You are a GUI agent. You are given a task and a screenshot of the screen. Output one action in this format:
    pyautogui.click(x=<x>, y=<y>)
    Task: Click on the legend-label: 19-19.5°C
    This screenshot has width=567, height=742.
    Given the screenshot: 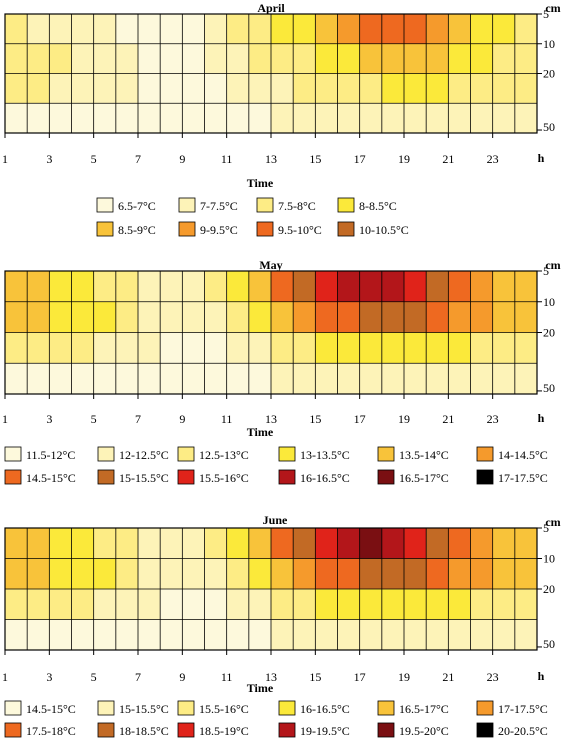 What is the action you would take?
    pyautogui.click(x=325, y=731)
    